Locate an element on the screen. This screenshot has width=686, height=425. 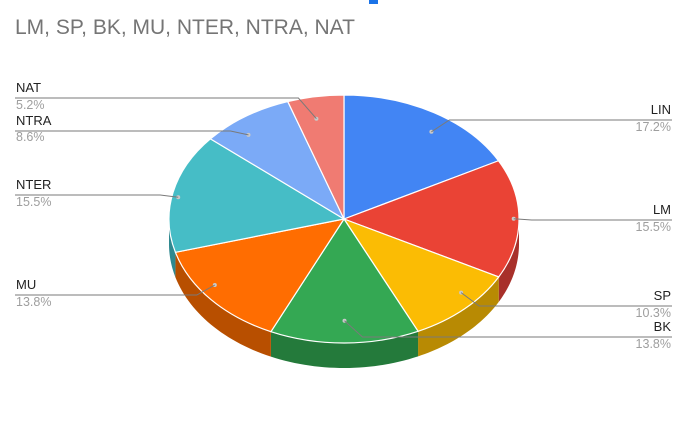
pie-slice-mu is located at coordinates (259, 275).